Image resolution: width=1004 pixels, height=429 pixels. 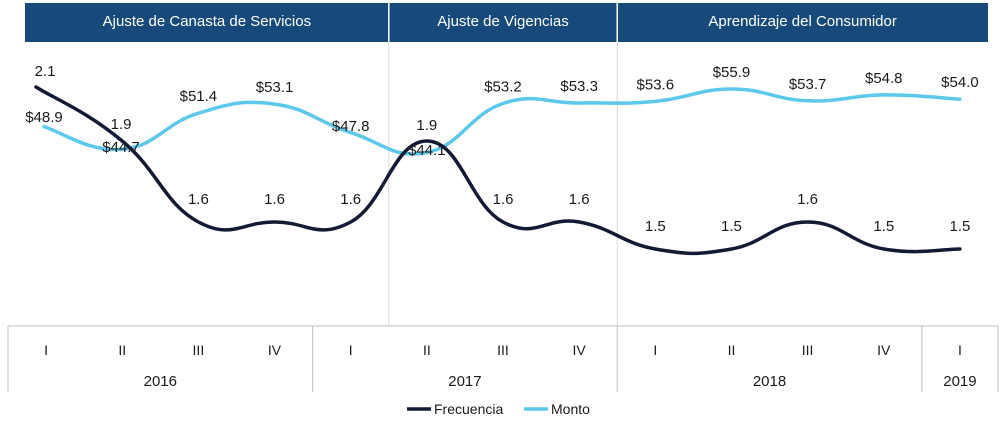 What do you see at coordinates (503, 87) in the screenshot?
I see `data-label: $53.2` at bounding box center [503, 87].